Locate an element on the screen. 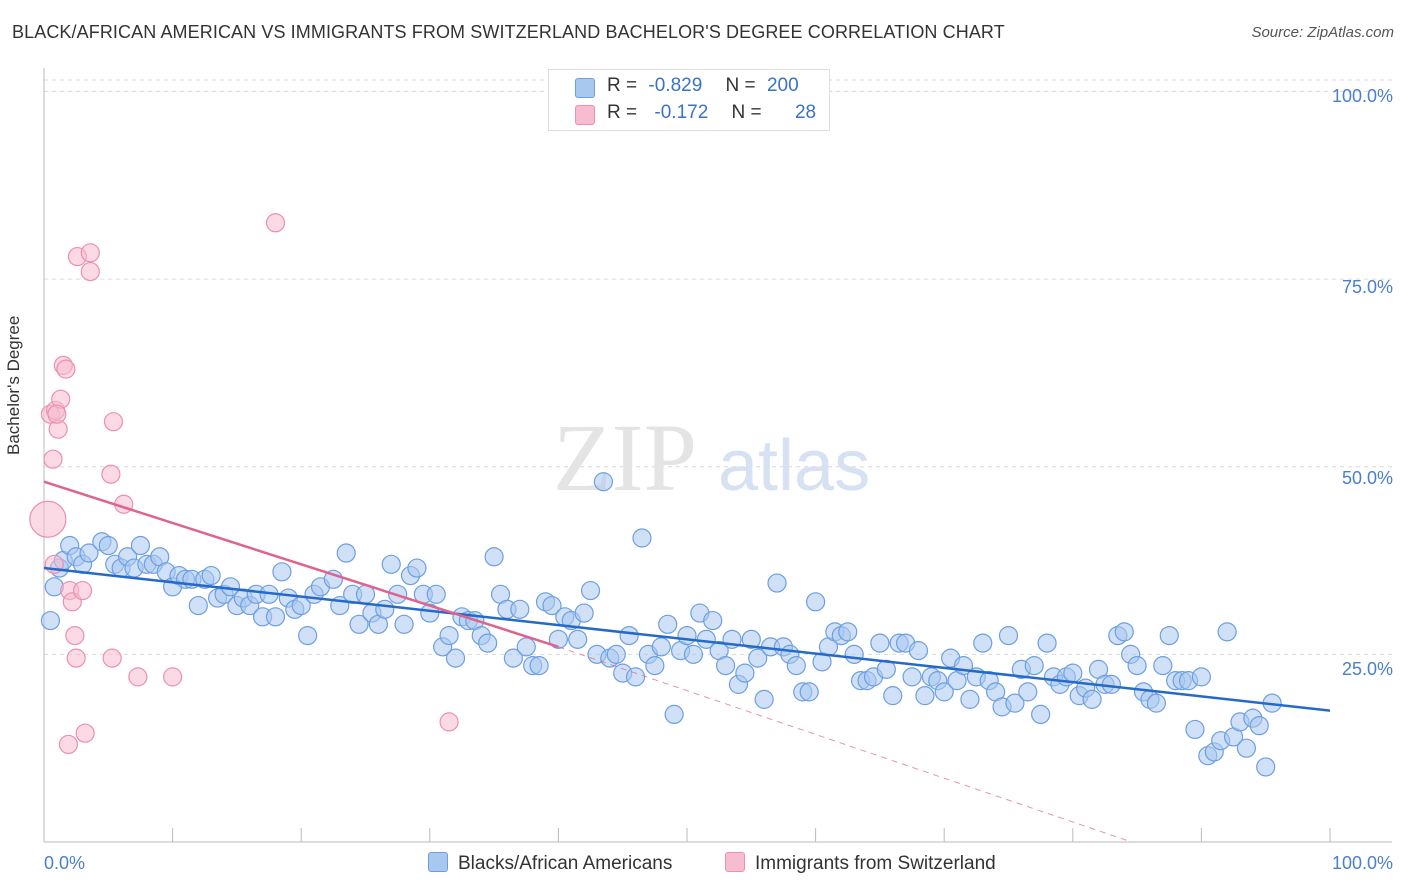 The height and width of the screenshot is (892, 1406). legend-r-value: -0.172 is located at coordinates (681, 112).